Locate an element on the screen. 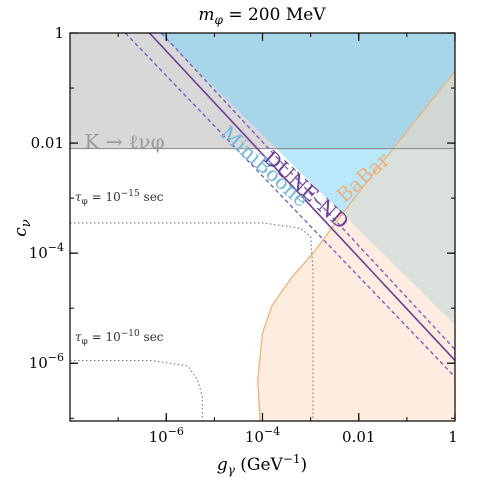 The height and width of the screenshot is (478, 478). tau-1e-10-label: τφ = 10−10 sec is located at coordinates (119, 338).